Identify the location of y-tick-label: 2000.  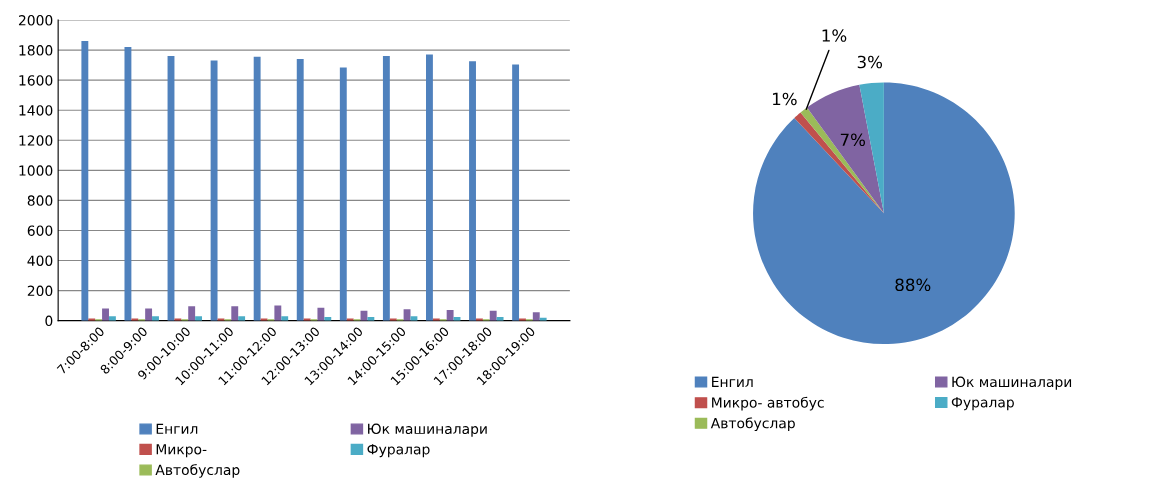
(35, 20).